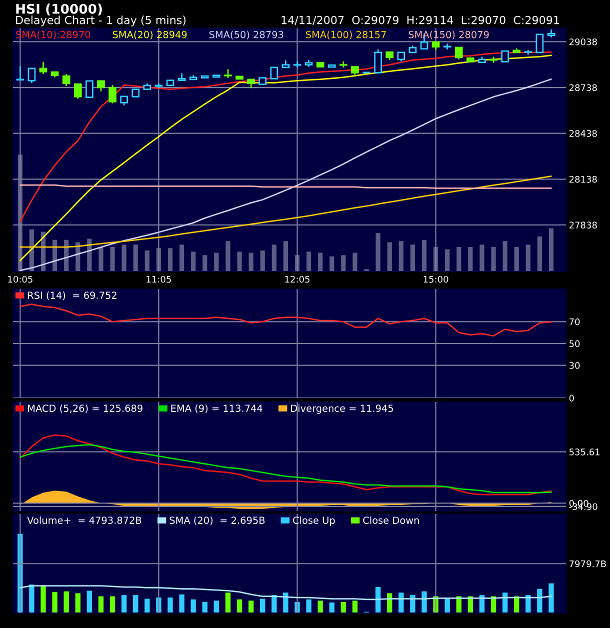 The image size is (610, 628). I want to click on y-tick-label: 50, so click(574, 344).